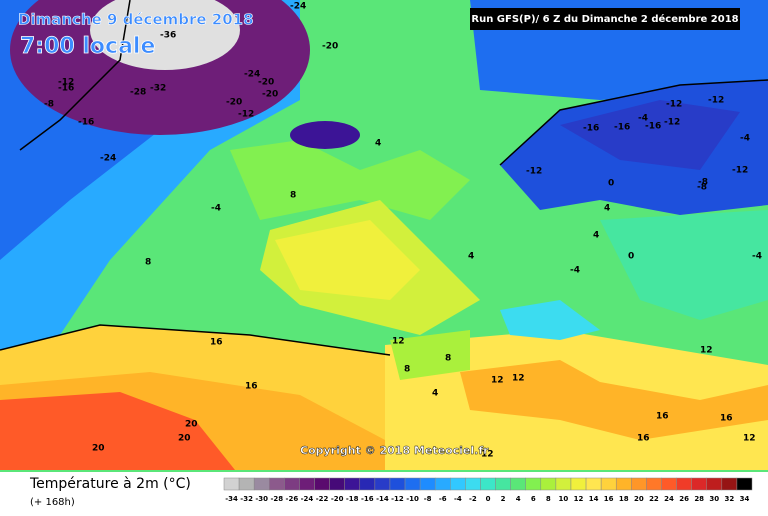 This screenshot has height=516, width=768. Describe the element at coordinates (307, 499) in the screenshot. I see `scale-label: -24` at that location.